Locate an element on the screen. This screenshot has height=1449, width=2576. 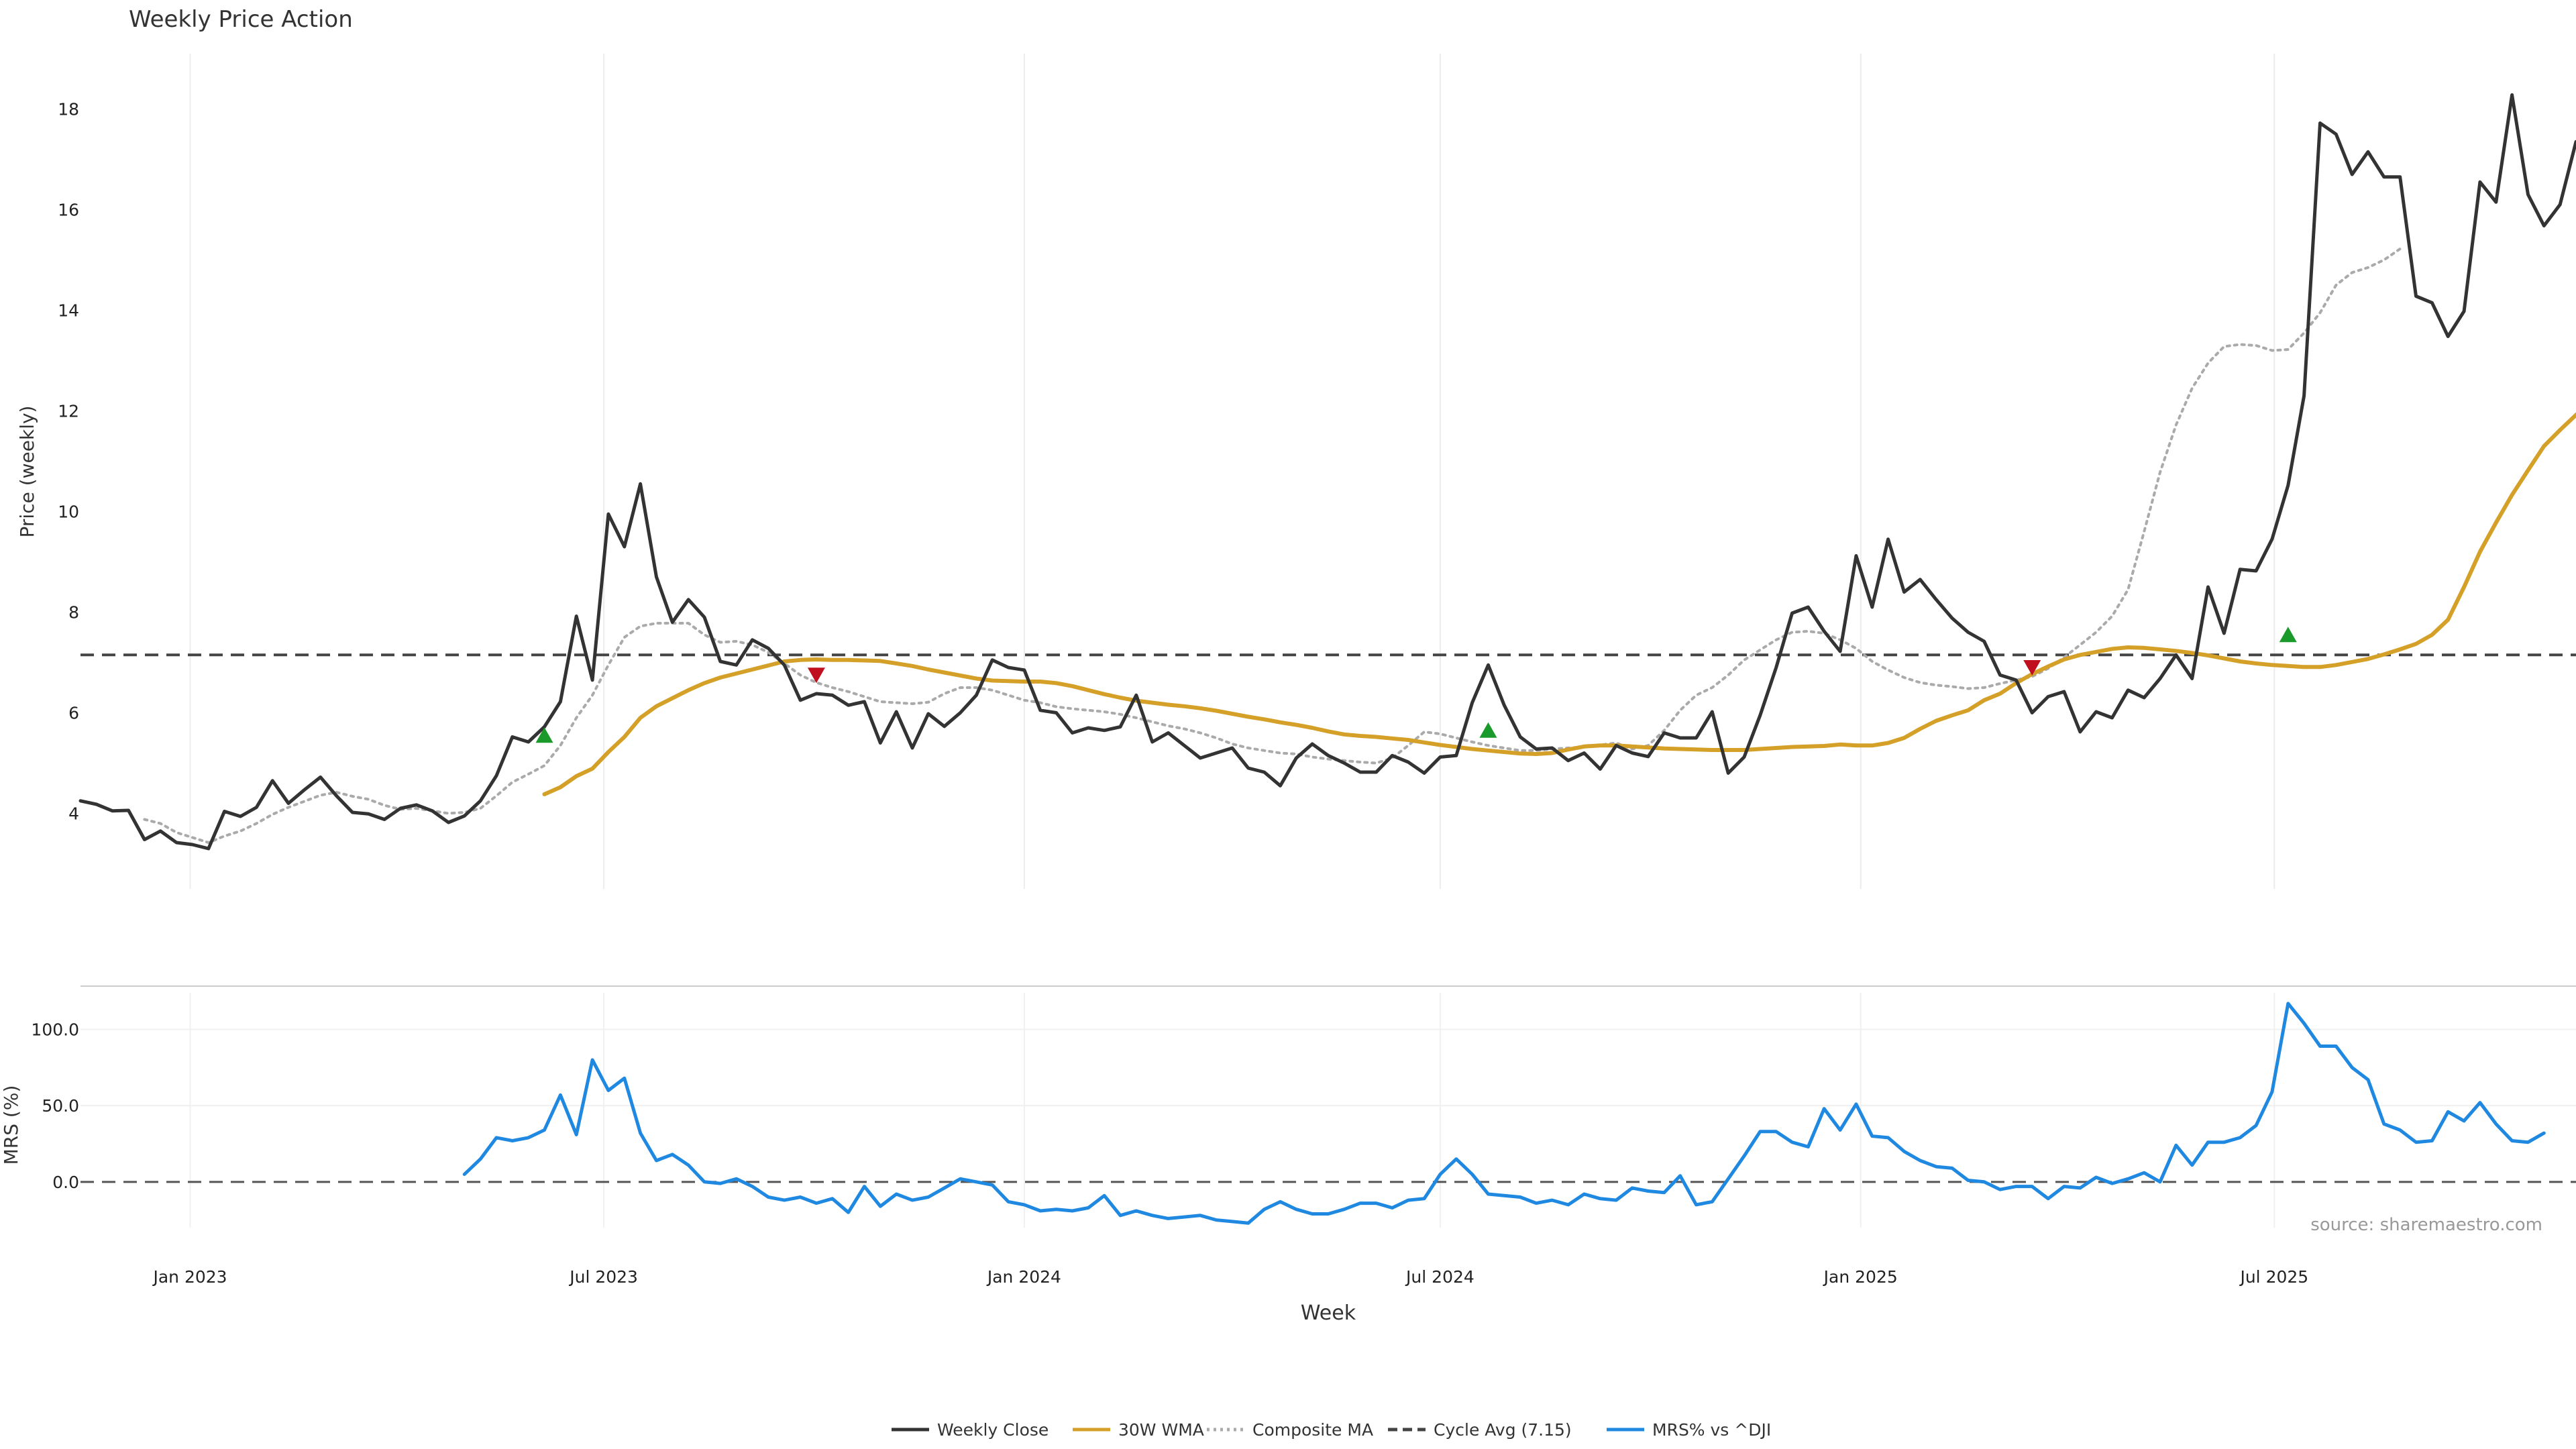
price-y-tick-label: 18 is located at coordinates (68, 109).